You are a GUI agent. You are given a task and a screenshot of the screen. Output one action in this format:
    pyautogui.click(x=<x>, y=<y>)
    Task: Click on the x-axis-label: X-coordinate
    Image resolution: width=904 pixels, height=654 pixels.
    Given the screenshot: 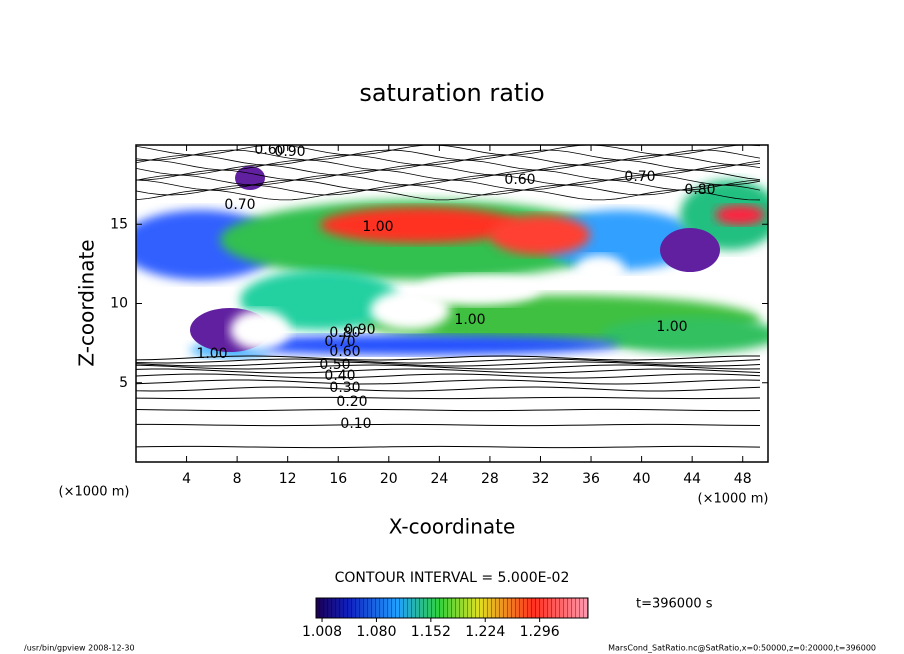 What is the action you would take?
    pyautogui.click(x=452, y=527)
    